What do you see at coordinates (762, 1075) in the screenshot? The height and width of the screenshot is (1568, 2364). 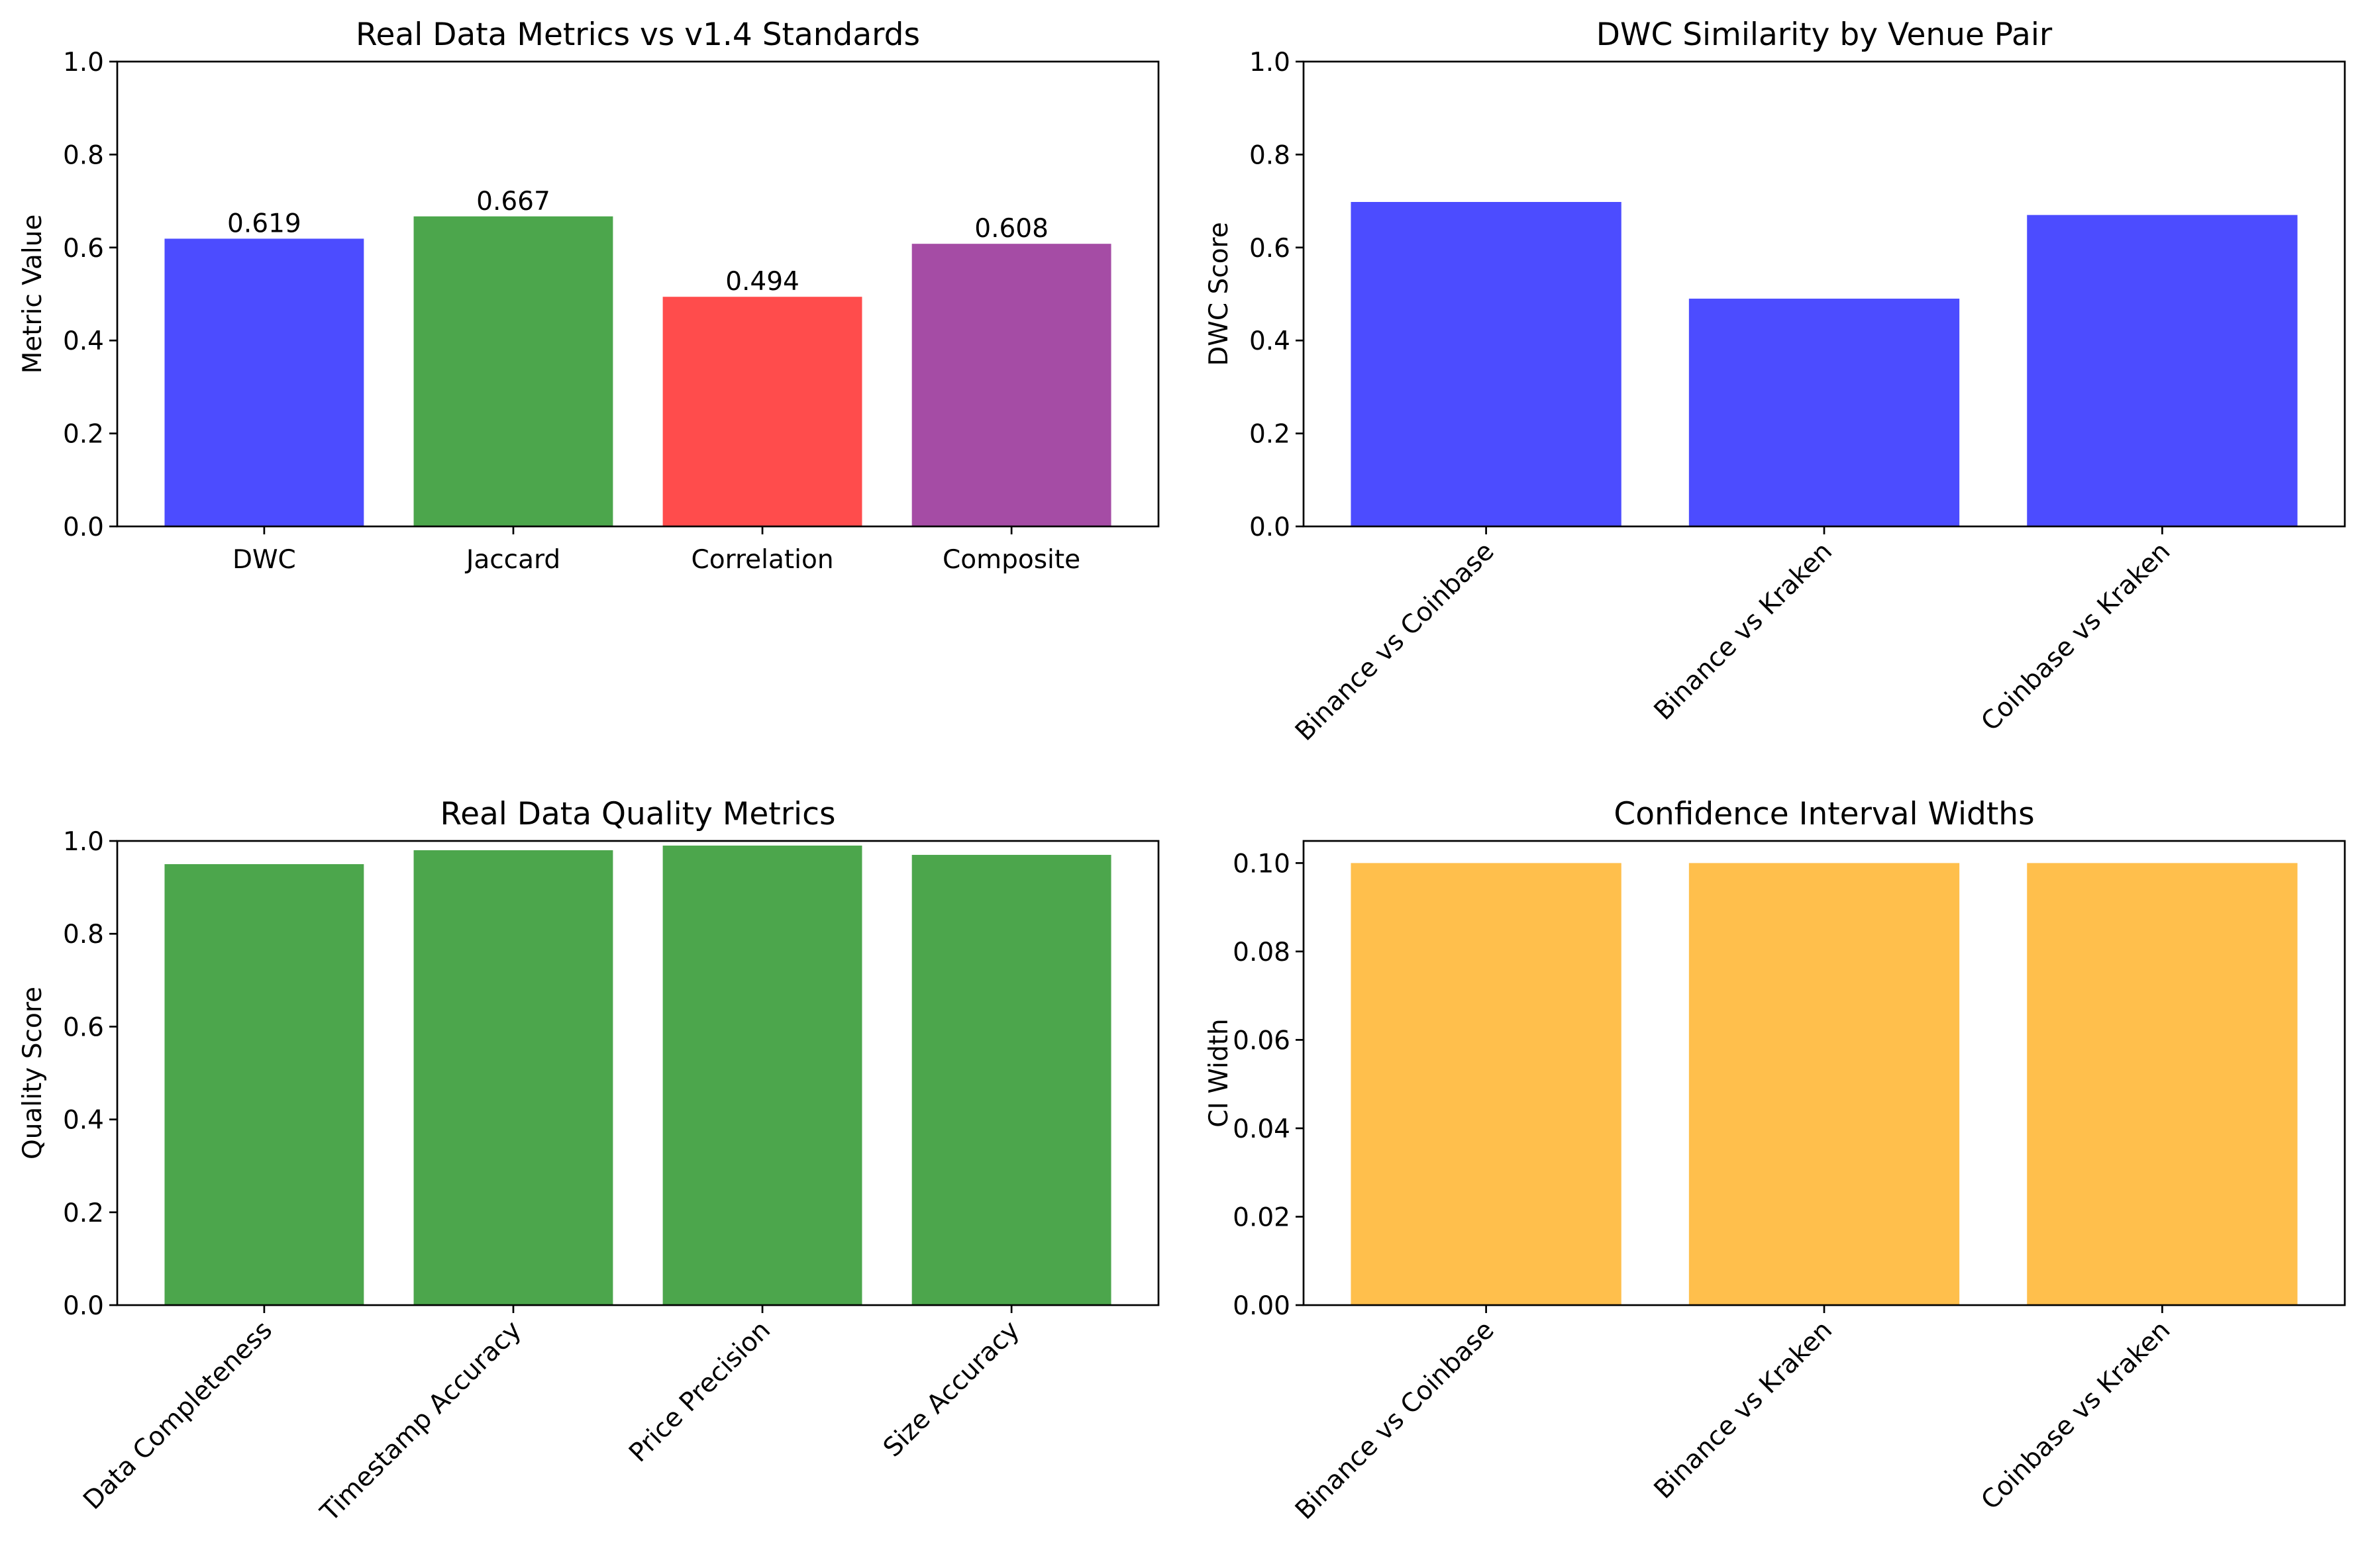 I see `bar-price-precision` at bounding box center [762, 1075].